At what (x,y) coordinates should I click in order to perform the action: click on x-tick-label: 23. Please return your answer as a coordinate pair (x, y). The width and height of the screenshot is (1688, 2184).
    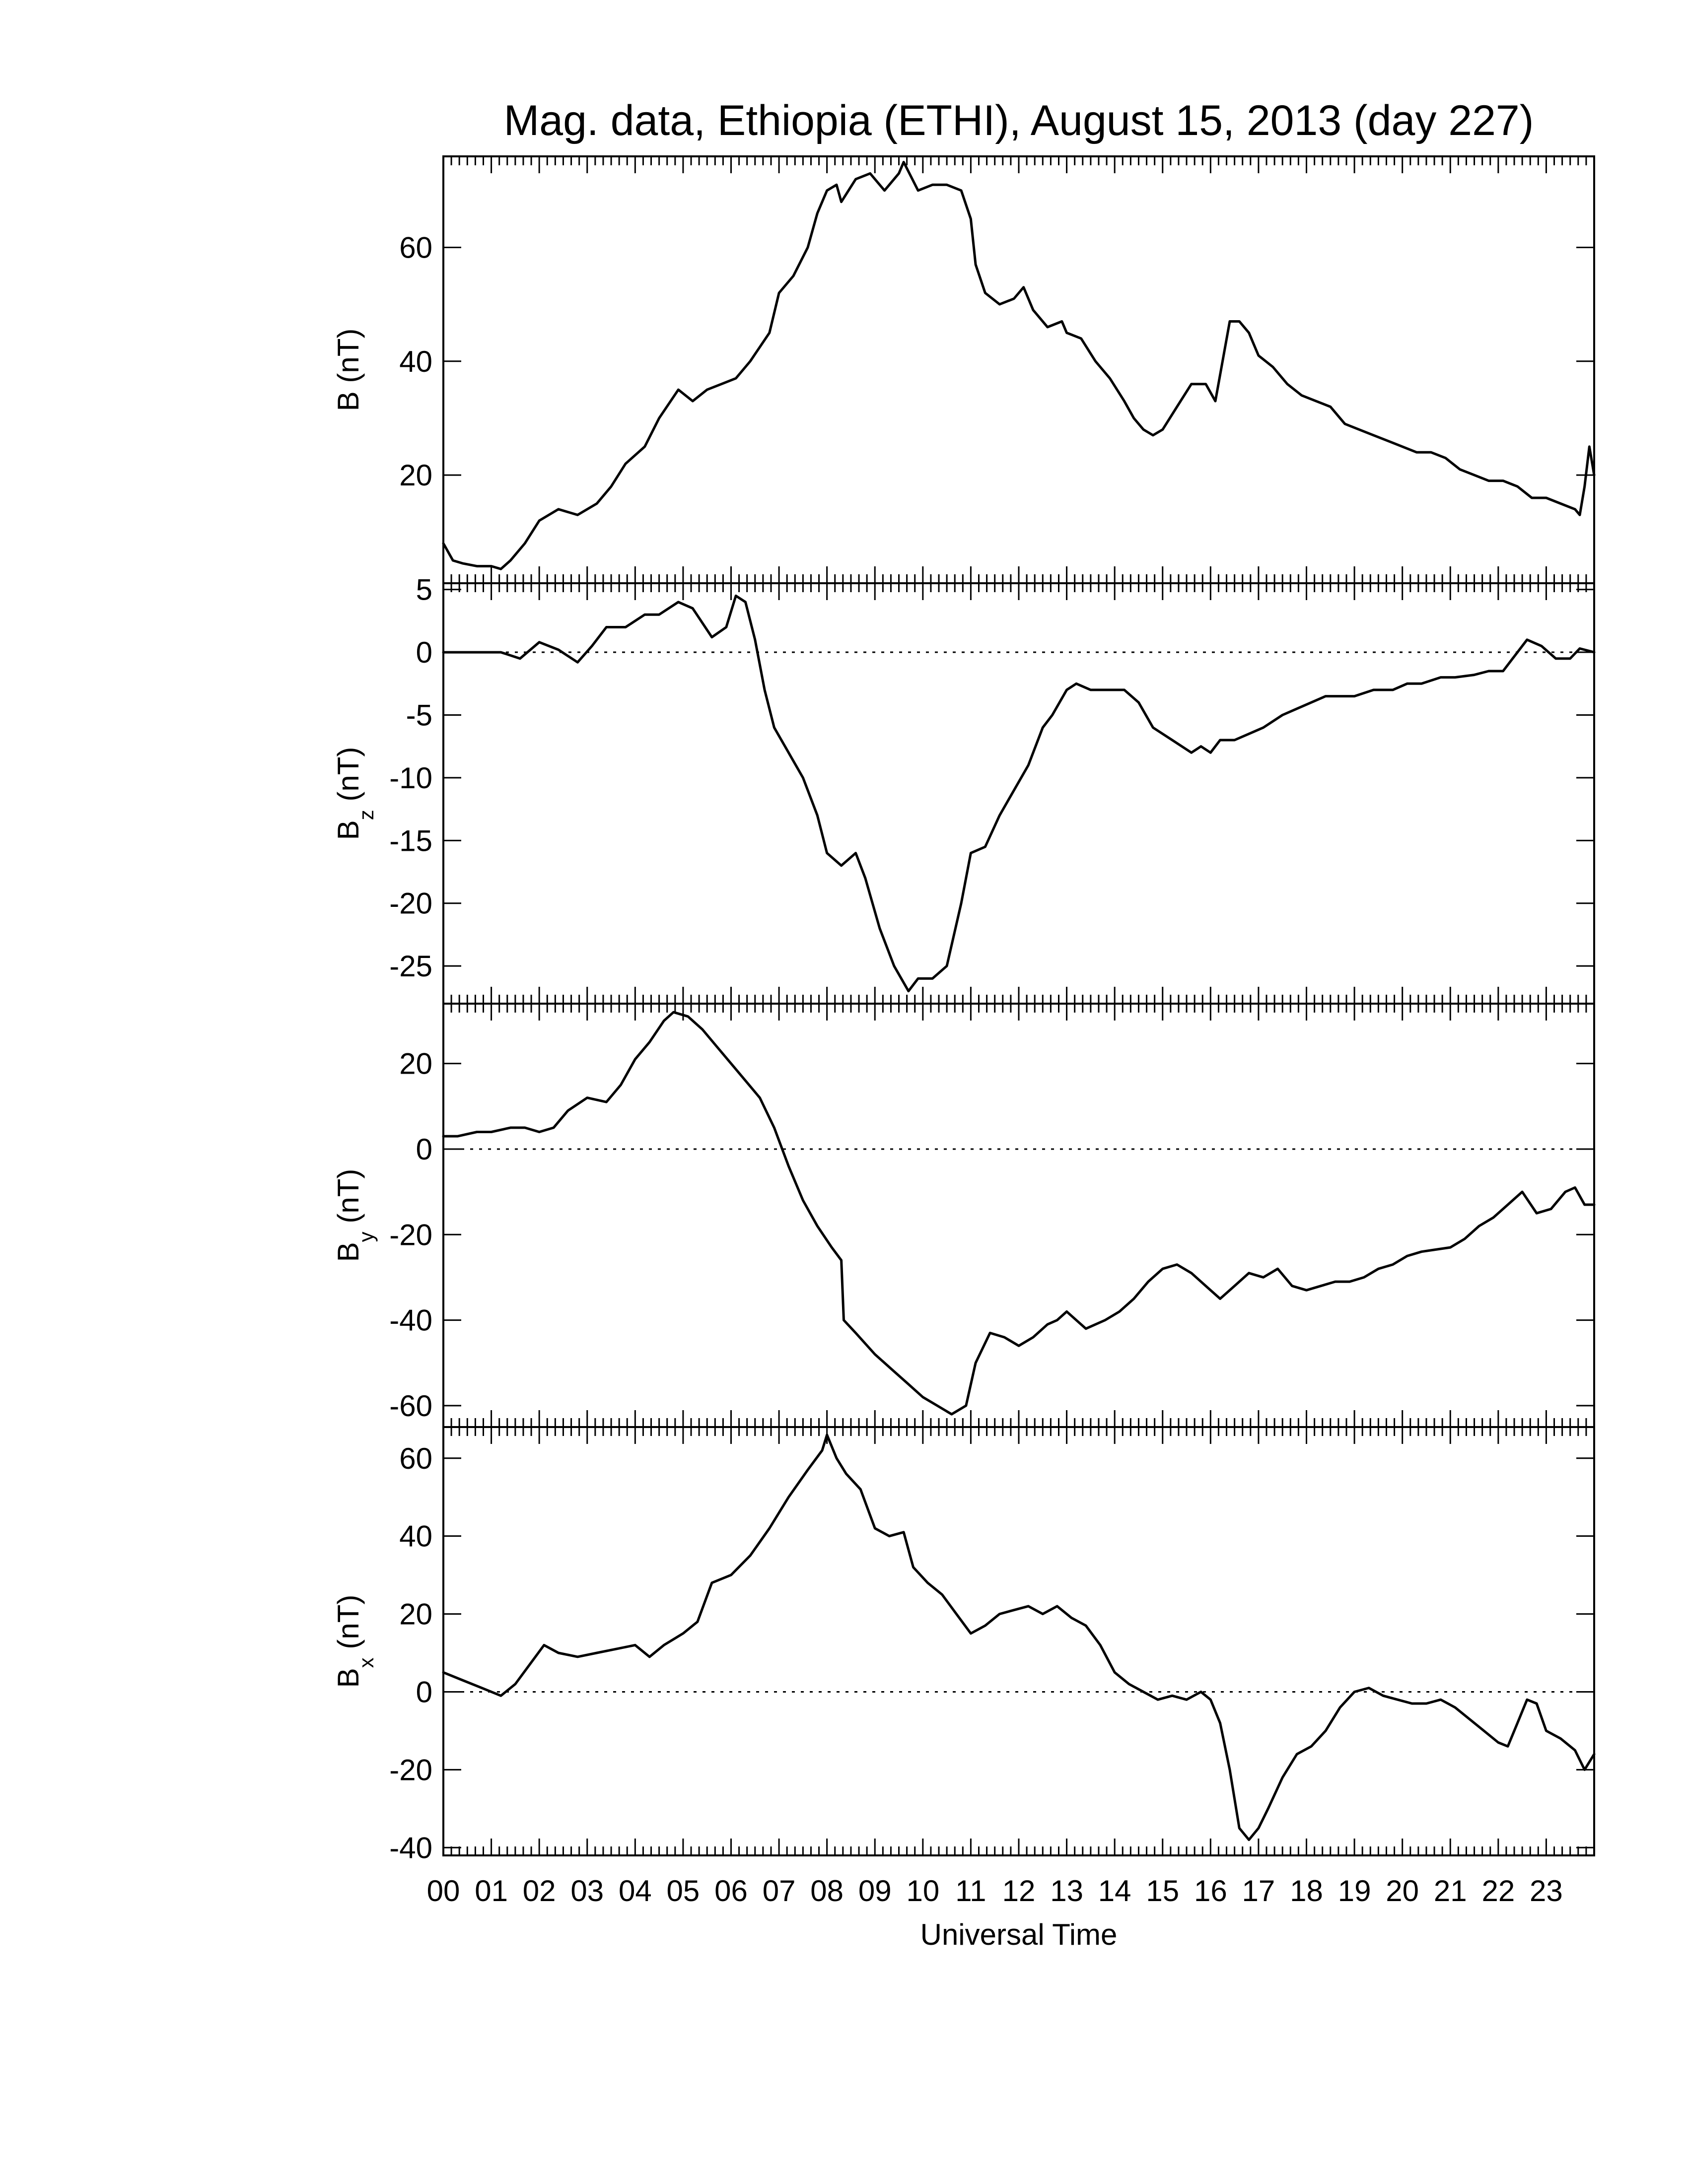
    Looking at the image, I should click on (1546, 1891).